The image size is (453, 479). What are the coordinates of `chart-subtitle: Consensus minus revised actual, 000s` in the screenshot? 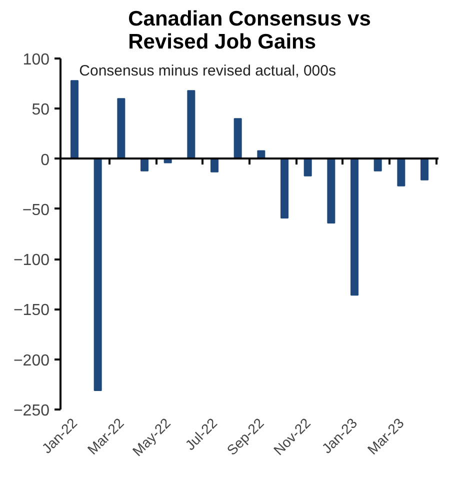 It's located at (207, 71).